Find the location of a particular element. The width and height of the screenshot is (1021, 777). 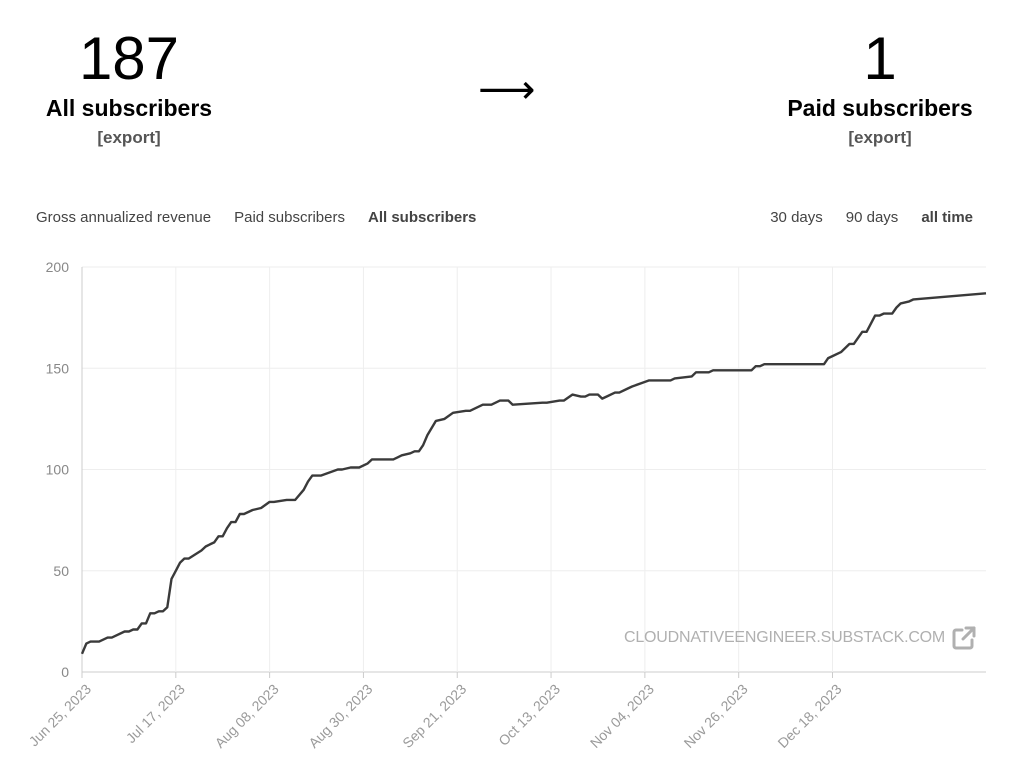

external-link-icon is located at coordinates (964, 638).